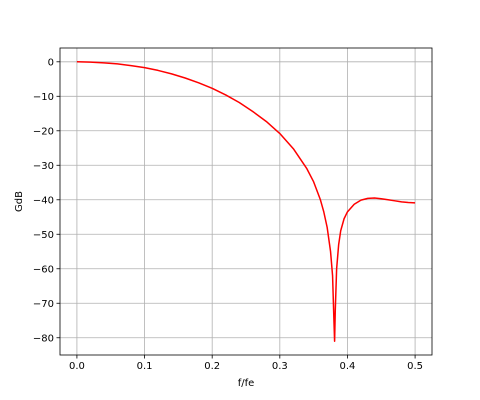 Image resolution: width=480 pixels, height=400 pixels. Describe the element at coordinates (77, 366) in the screenshot. I see `x-tick-label: 0.0` at that location.